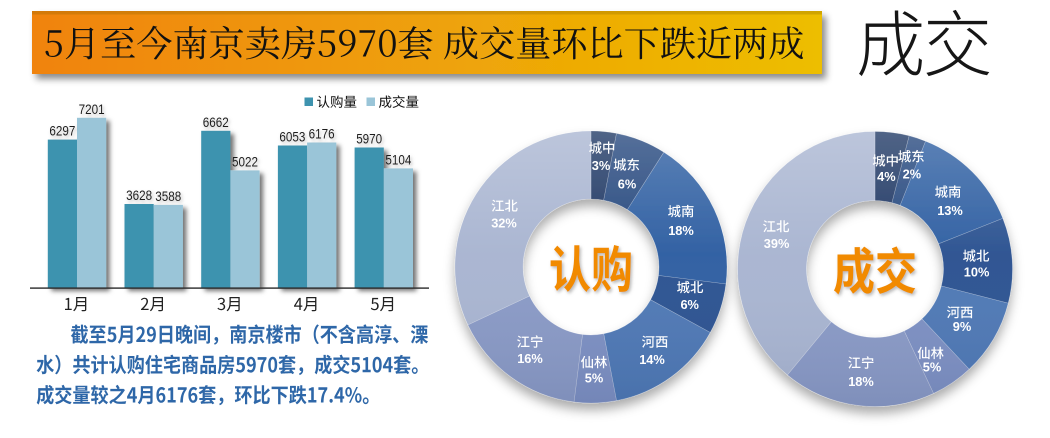  Describe the element at coordinates (504, 223) in the screenshot. I see `svg-text: 32%` at that location.